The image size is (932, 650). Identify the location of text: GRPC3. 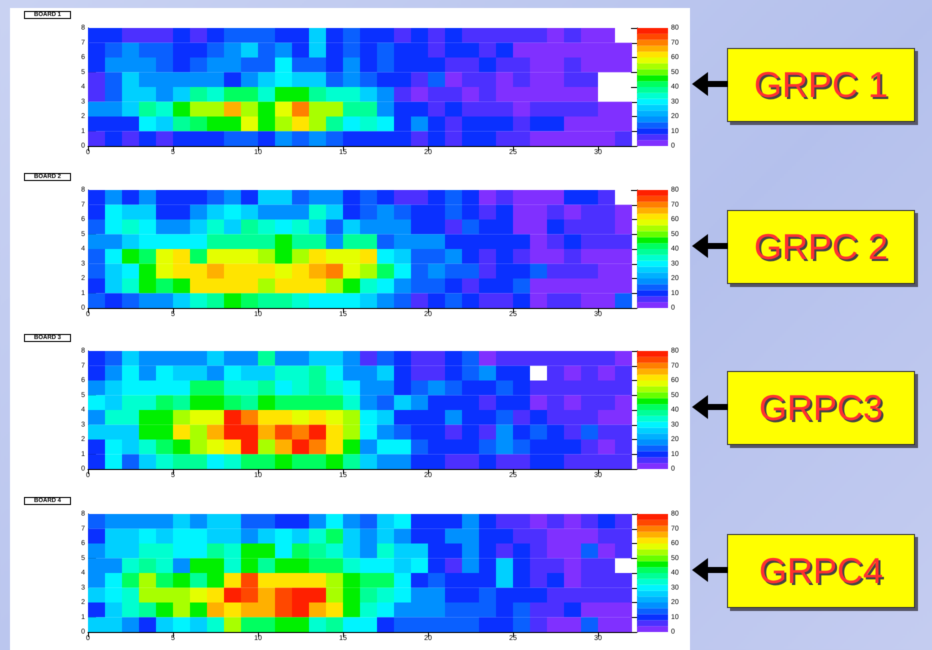
(821, 408).